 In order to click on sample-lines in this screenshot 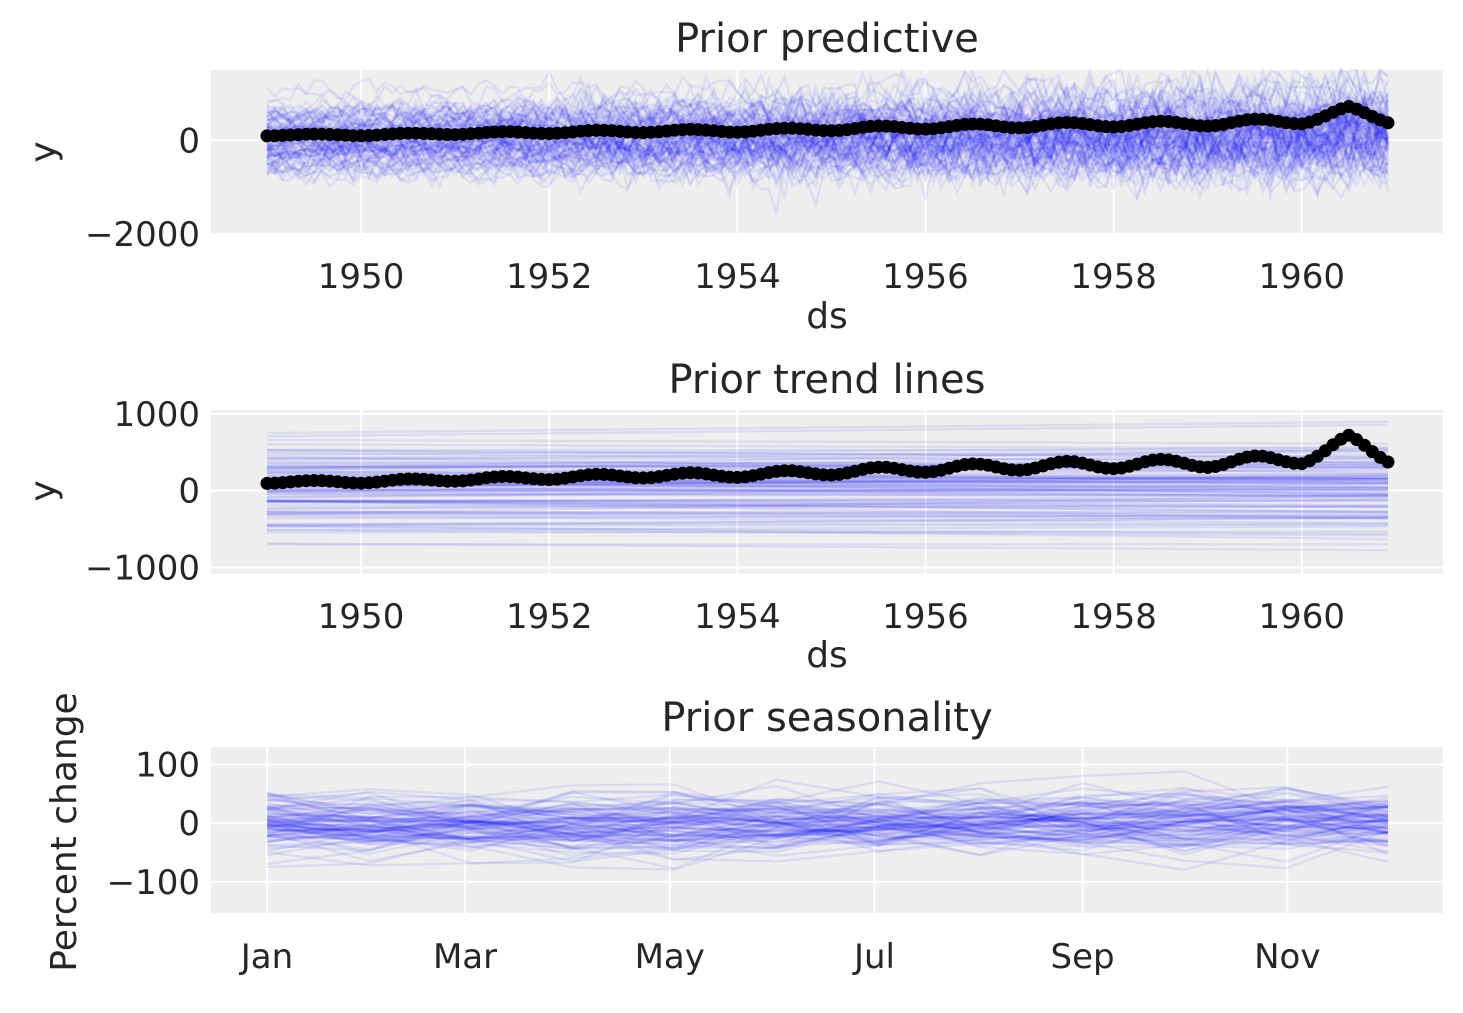, I will do `click(827, 821)`.